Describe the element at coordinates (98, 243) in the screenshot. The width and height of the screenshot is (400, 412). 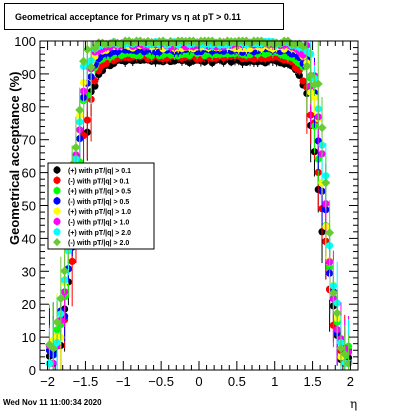
I see `legend-label: (-) with pT/|q| > 2.0` at that location.